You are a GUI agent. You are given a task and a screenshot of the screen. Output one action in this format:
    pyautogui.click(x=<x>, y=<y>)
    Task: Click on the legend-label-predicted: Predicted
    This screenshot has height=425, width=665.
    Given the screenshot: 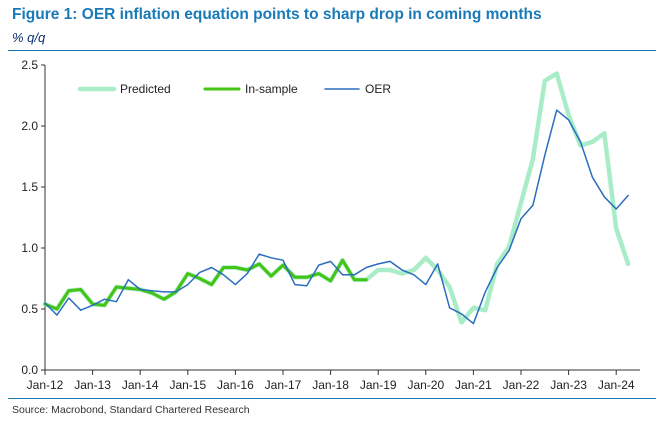 What is the action you would take?
    pyautogui.click(x=145, y=89)
    